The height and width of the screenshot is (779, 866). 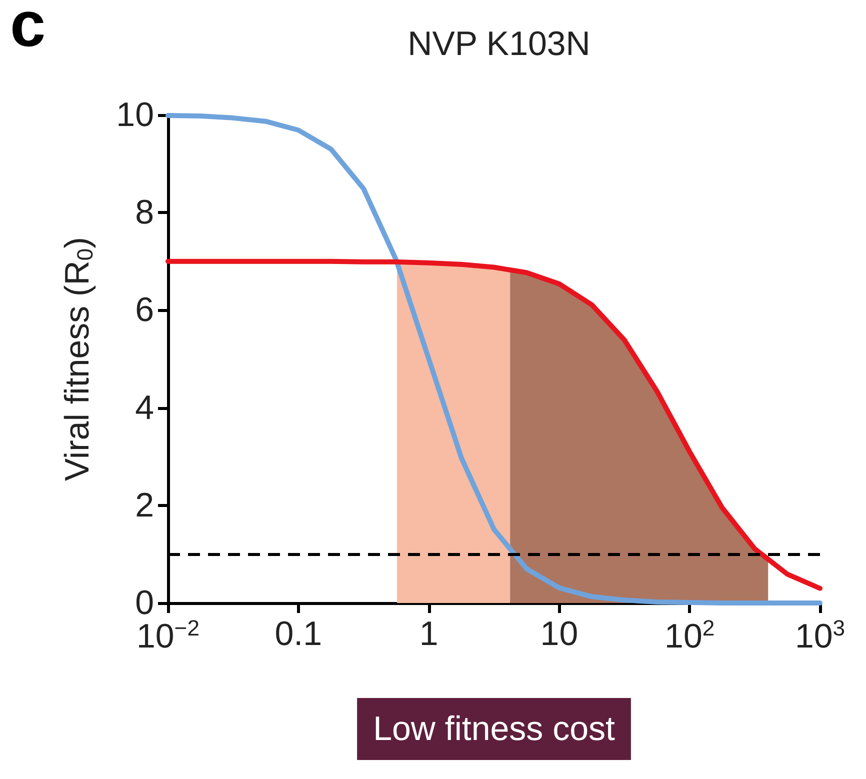 I want to click on y-tick-label: 10, so click(x=135, y=115).